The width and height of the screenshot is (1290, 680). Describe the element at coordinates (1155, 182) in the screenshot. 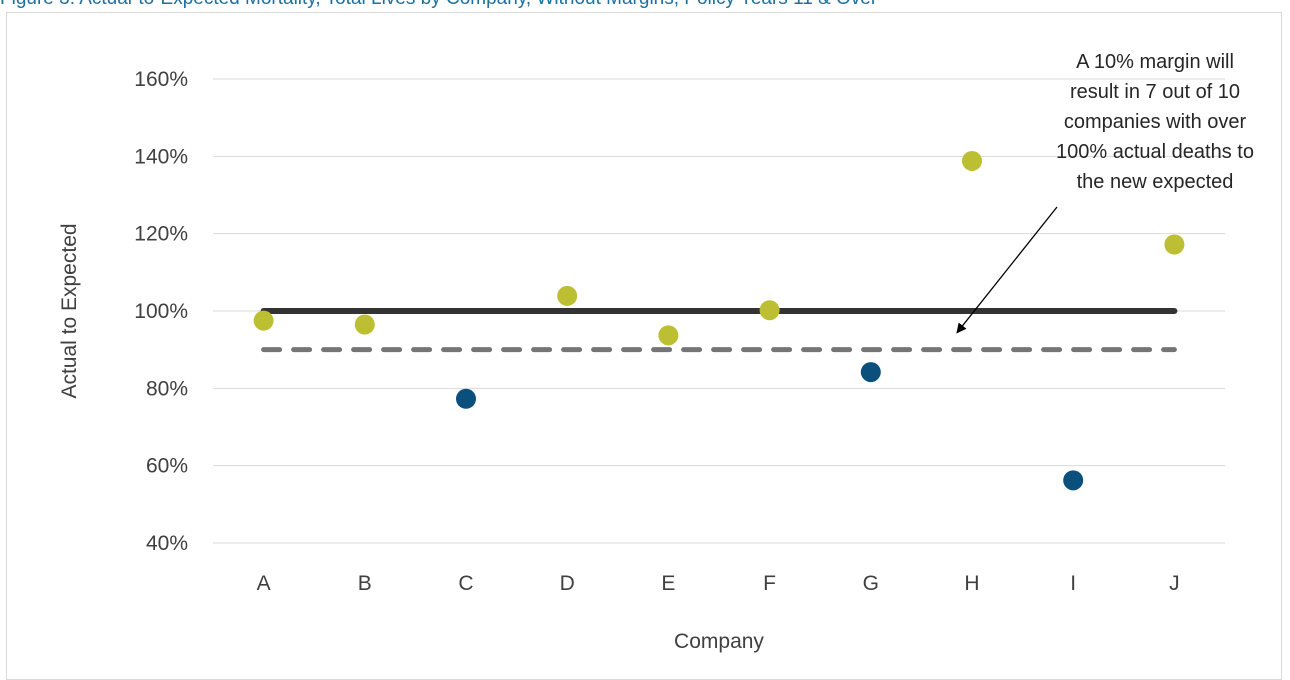

I see `annotation-line: the new expected` at that location.